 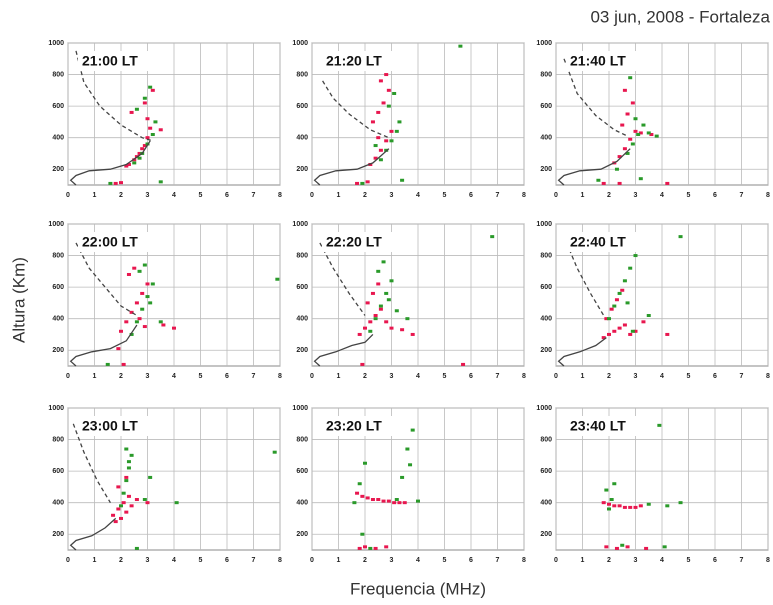 What do you see at coordinates (280, 195) in the screenshot?
I see `x-tick-label: 8` at bounding box center [280, 195].